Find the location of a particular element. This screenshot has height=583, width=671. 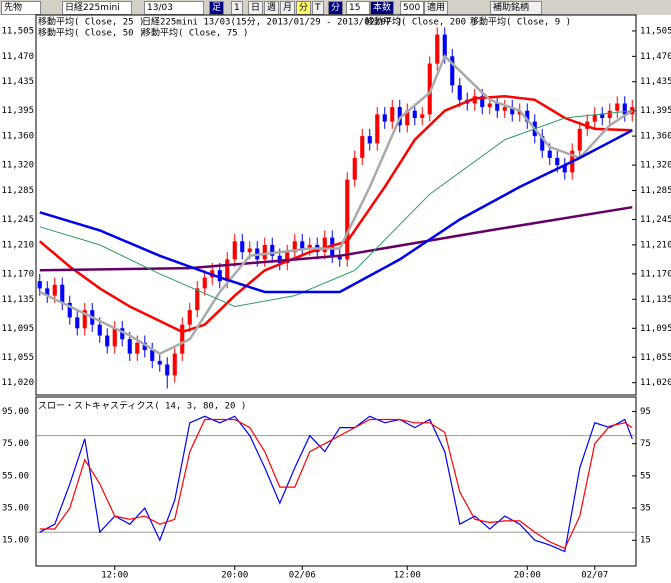

y-tick-label: 95.00 is located at coordinates (15, 412).